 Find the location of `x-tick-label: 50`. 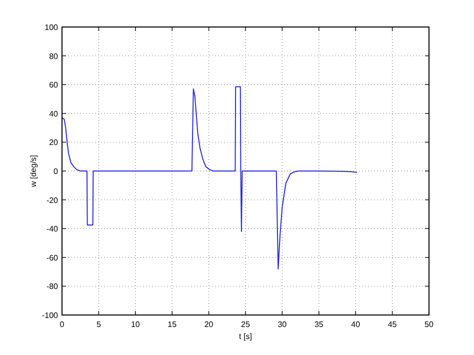

x-tick-label: 50 is located at coordinates (429, 324).